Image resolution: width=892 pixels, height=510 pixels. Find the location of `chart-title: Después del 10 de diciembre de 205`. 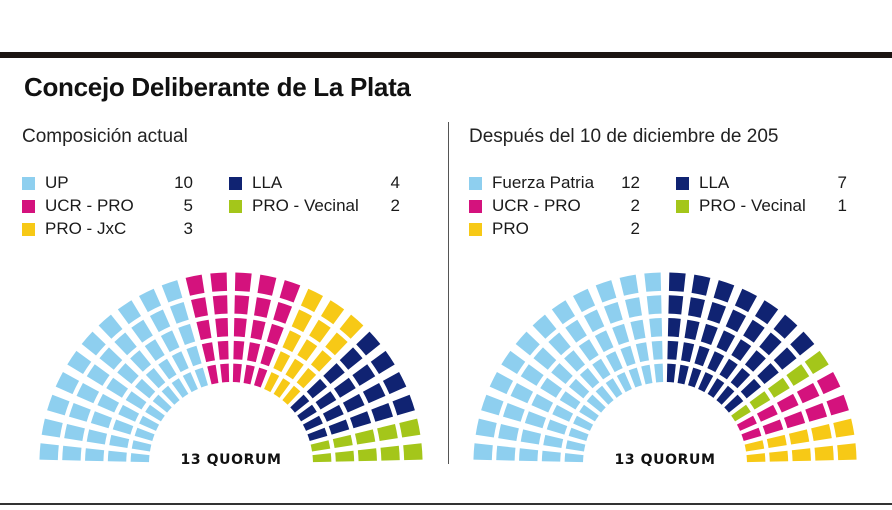

chart-title: Después del 10 de diciembre de 205 is located at coordinates (624, 136).